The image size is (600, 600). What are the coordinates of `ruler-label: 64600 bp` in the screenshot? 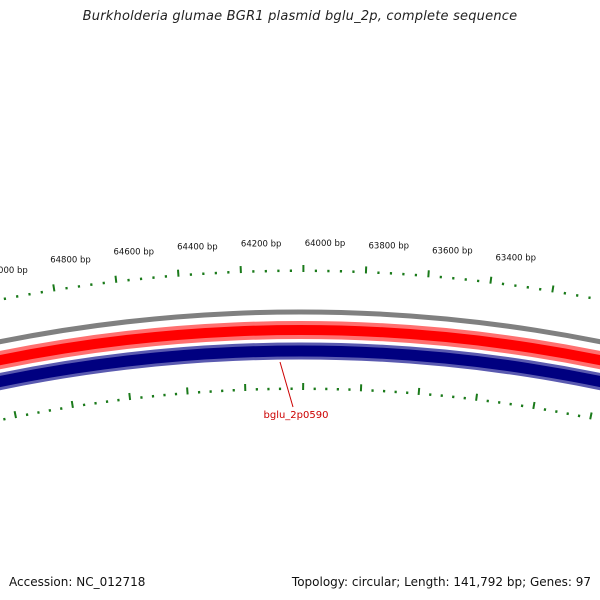 It's located at (134, 253).